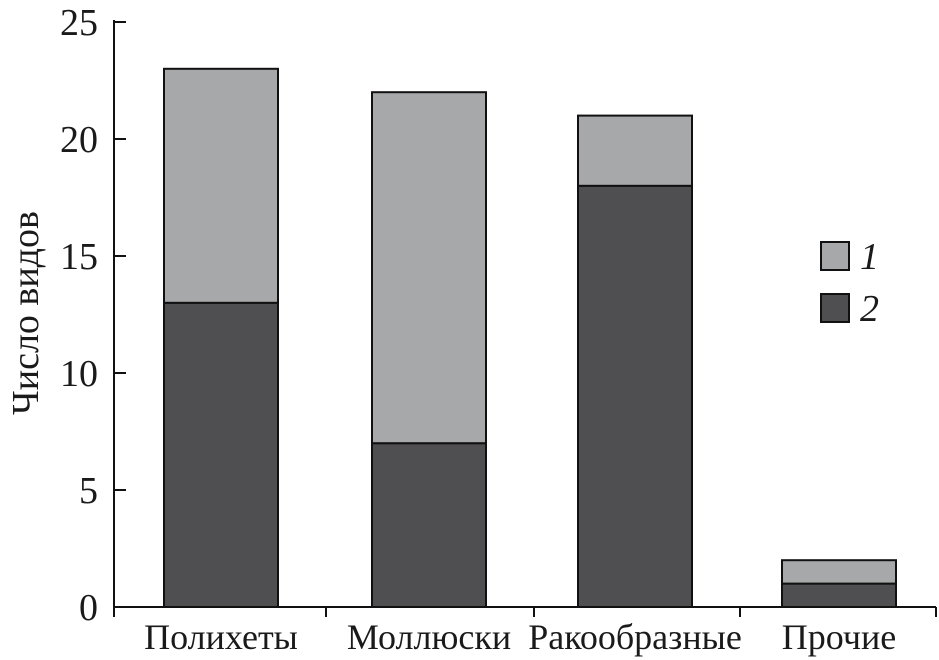 This screenshot has height=660, width=939. Describe the element at coordinates (635, 637) in the screenshot. I see `category-label-2: Ракообразные` at that location.